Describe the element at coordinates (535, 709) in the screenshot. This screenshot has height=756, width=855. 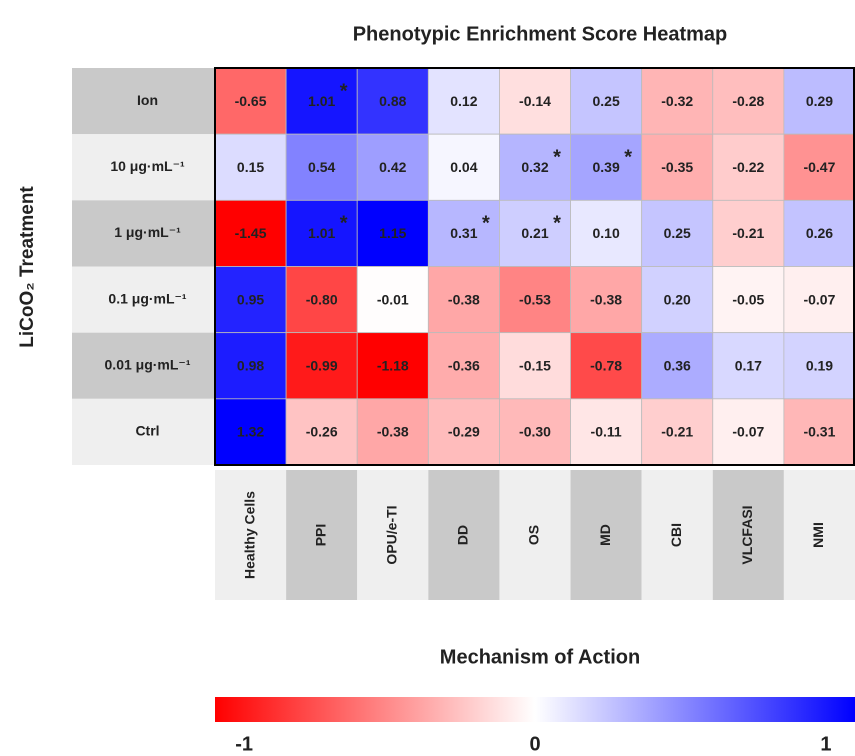
I see `colorbar` at that location.